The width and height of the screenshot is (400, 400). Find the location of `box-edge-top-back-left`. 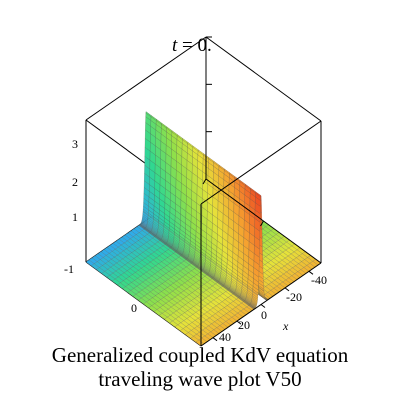

box-edge-top-back-left is located at coordinates (146, 78).